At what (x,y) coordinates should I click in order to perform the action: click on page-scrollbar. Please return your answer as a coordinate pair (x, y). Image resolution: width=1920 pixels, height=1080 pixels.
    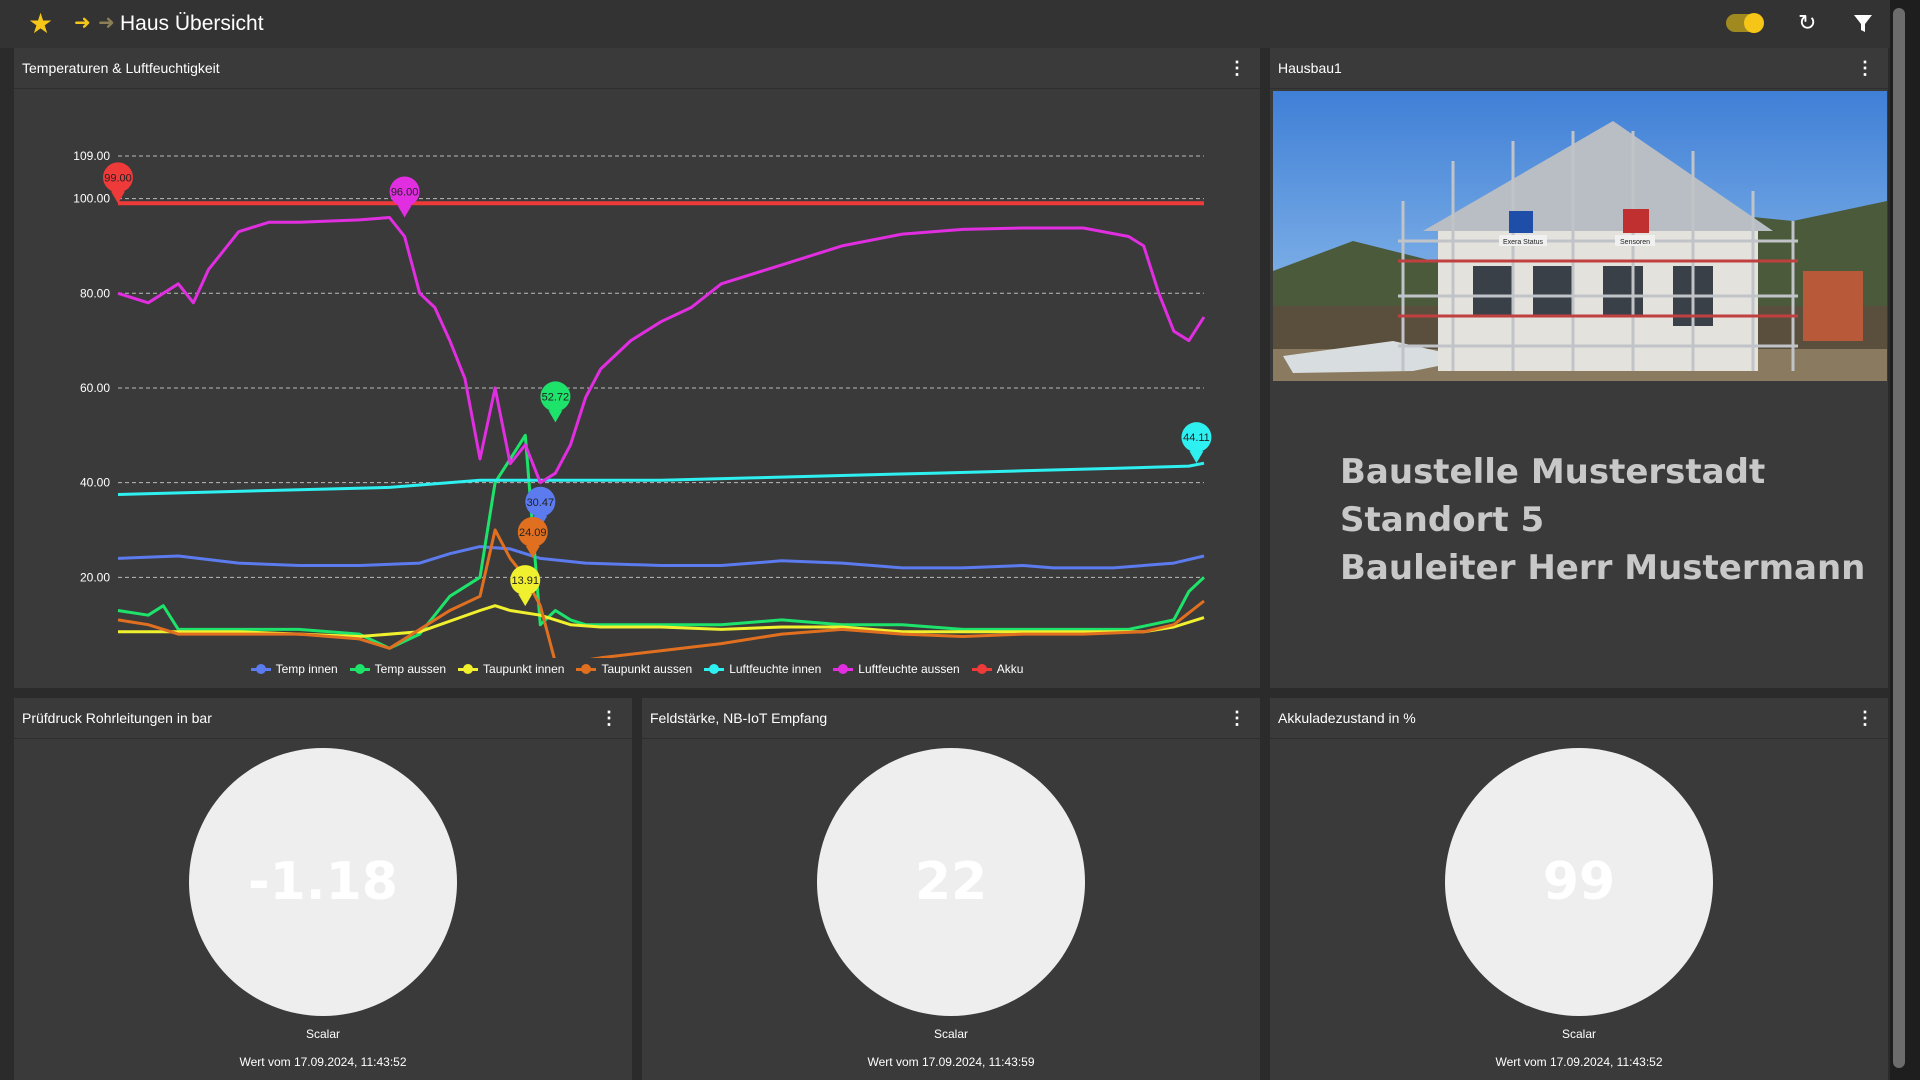
    Looking at the image, I should click on (1905, 540).